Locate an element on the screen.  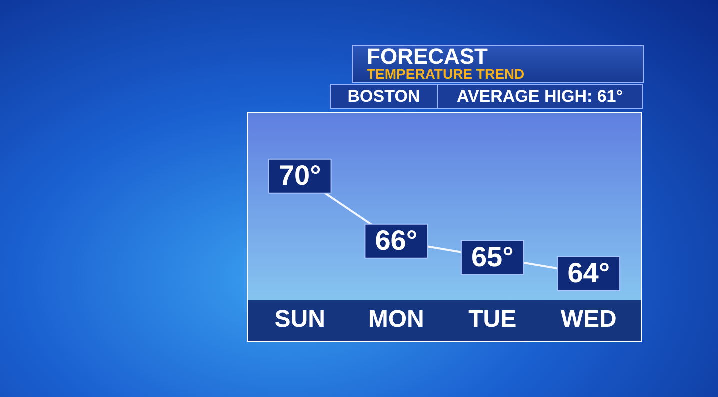
x-tick-label: WED is located at coordinates (588, 320).